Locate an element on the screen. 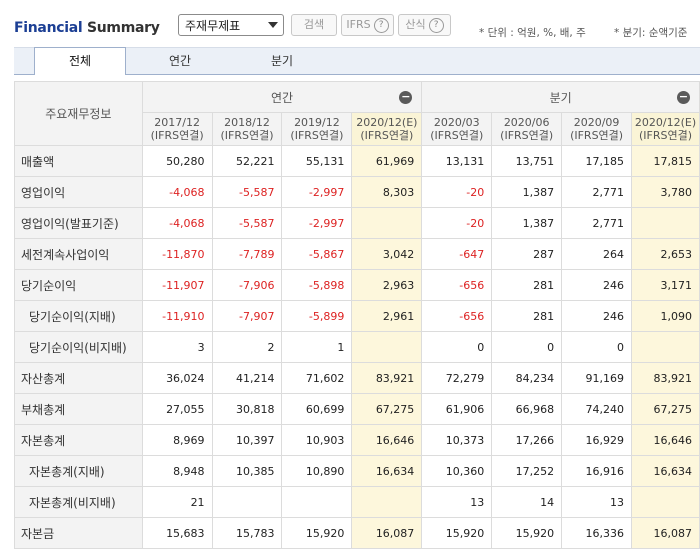  period-label: 2017/12 is located at coordinates (177, 122).